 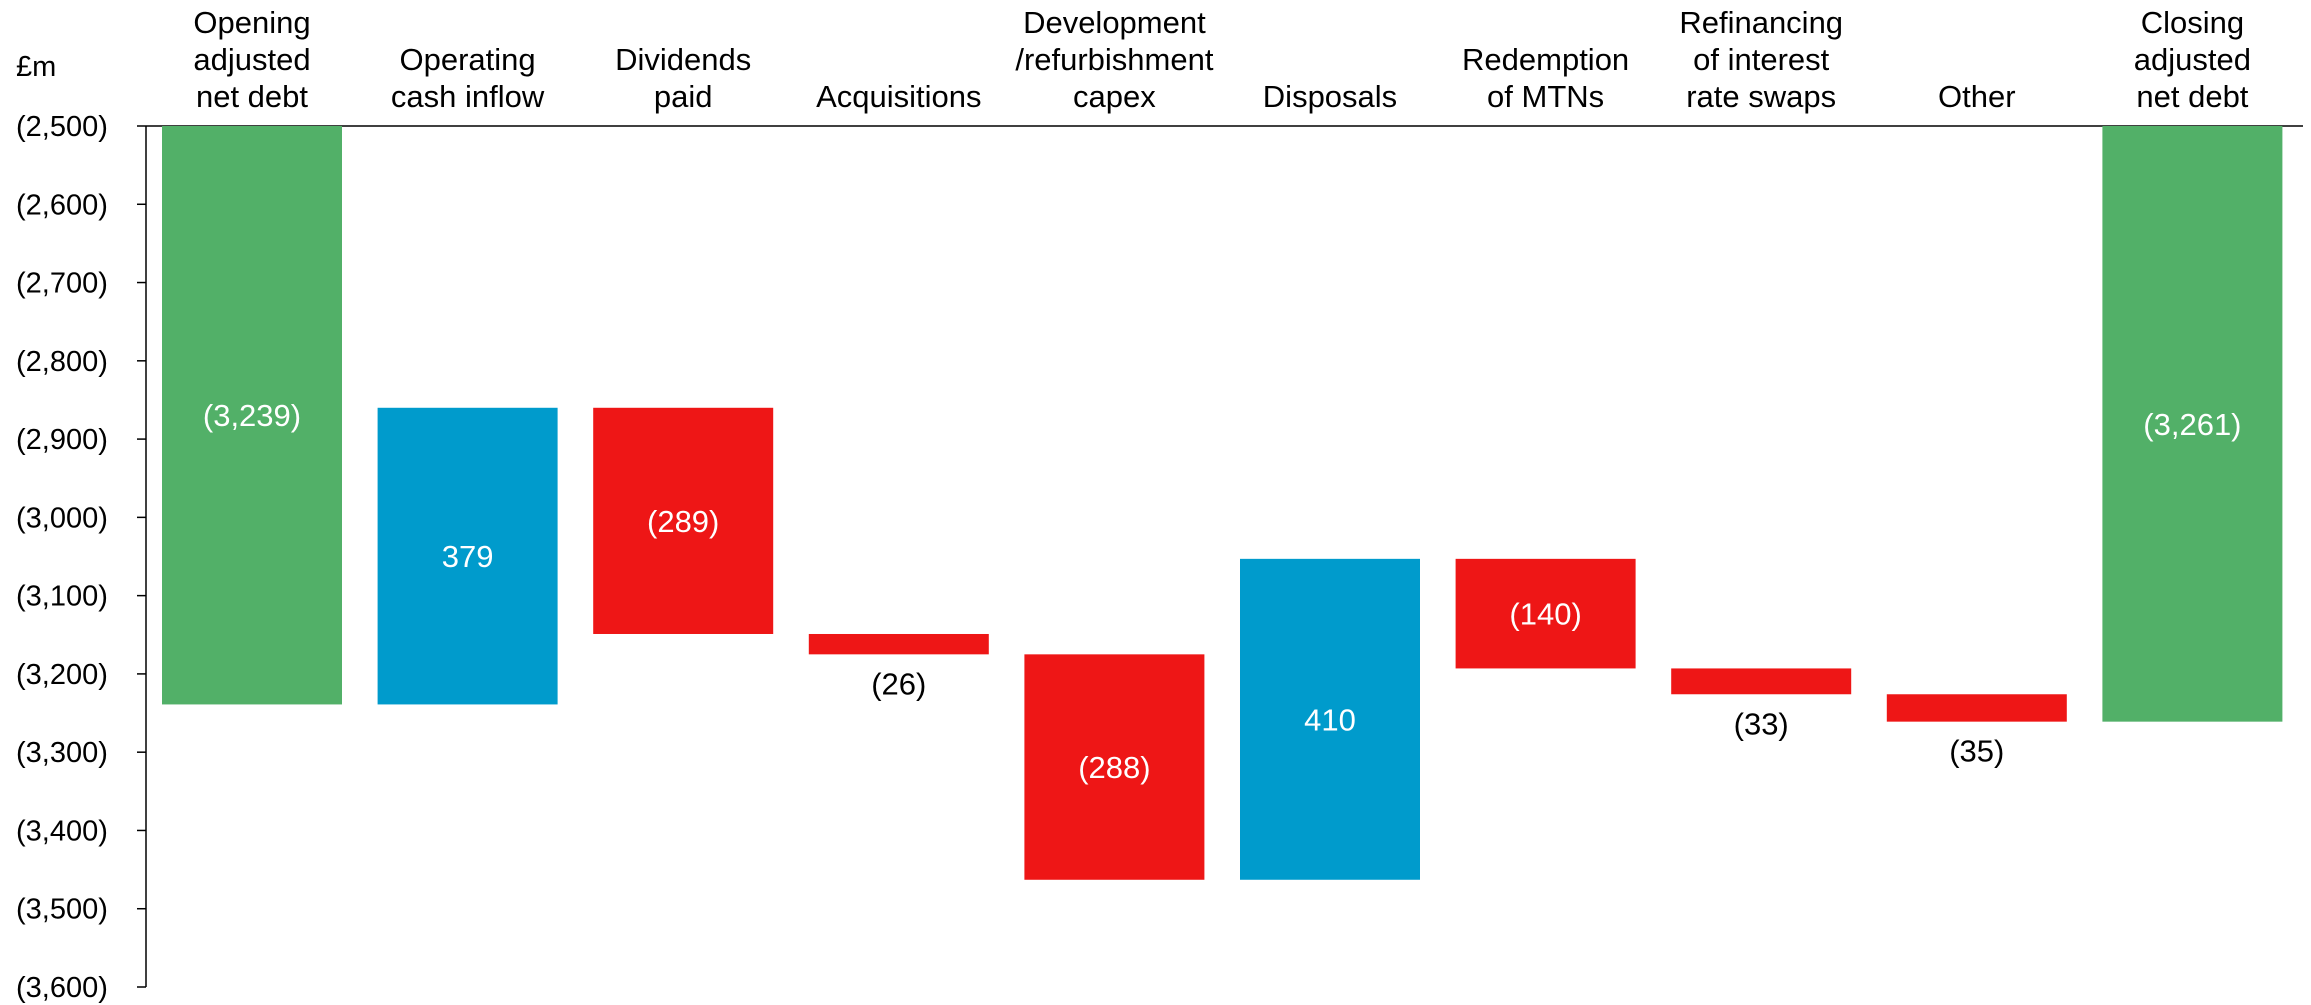 I want to click on bar-value-label: (288), so click(x=1114, y=767).